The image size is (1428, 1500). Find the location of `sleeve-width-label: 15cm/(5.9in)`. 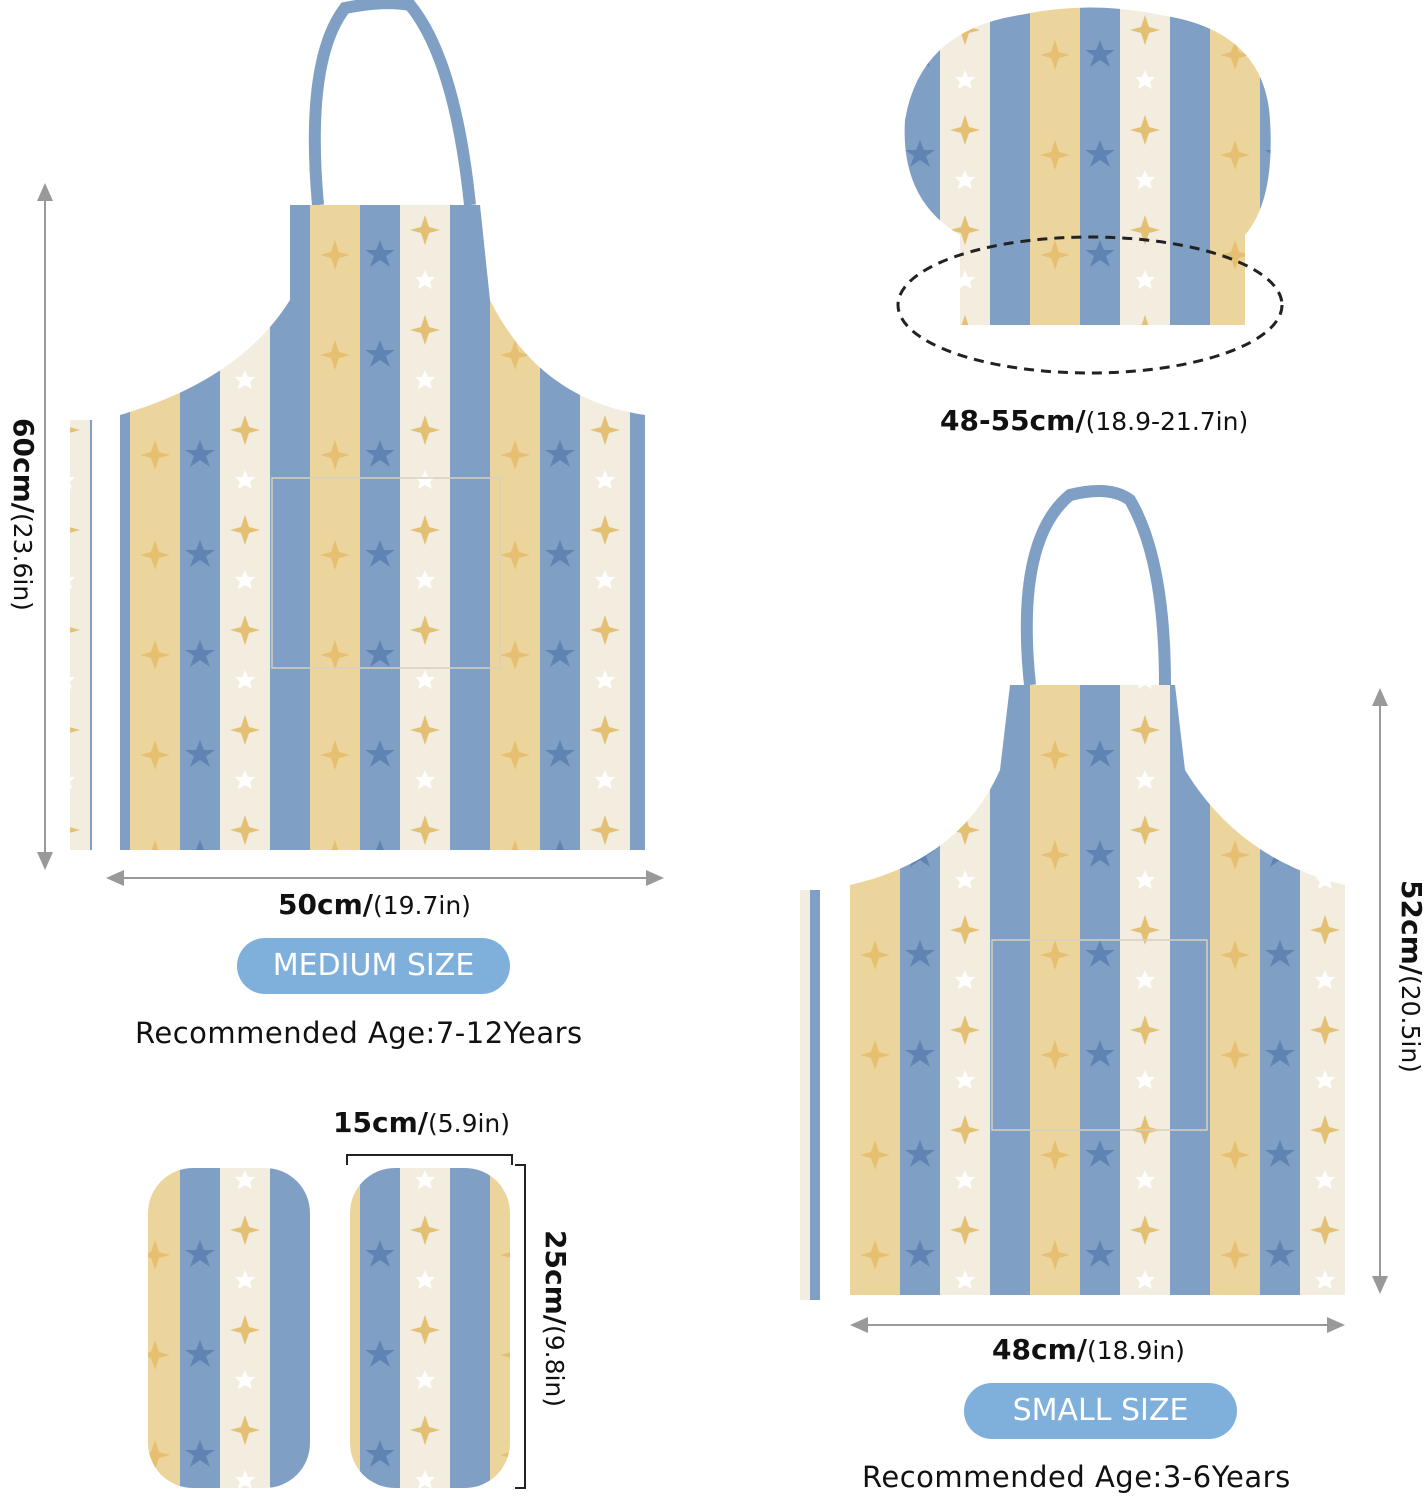

sleeve-width-label: 15cm/(5.9in) is located at coordinates (421, 1122).